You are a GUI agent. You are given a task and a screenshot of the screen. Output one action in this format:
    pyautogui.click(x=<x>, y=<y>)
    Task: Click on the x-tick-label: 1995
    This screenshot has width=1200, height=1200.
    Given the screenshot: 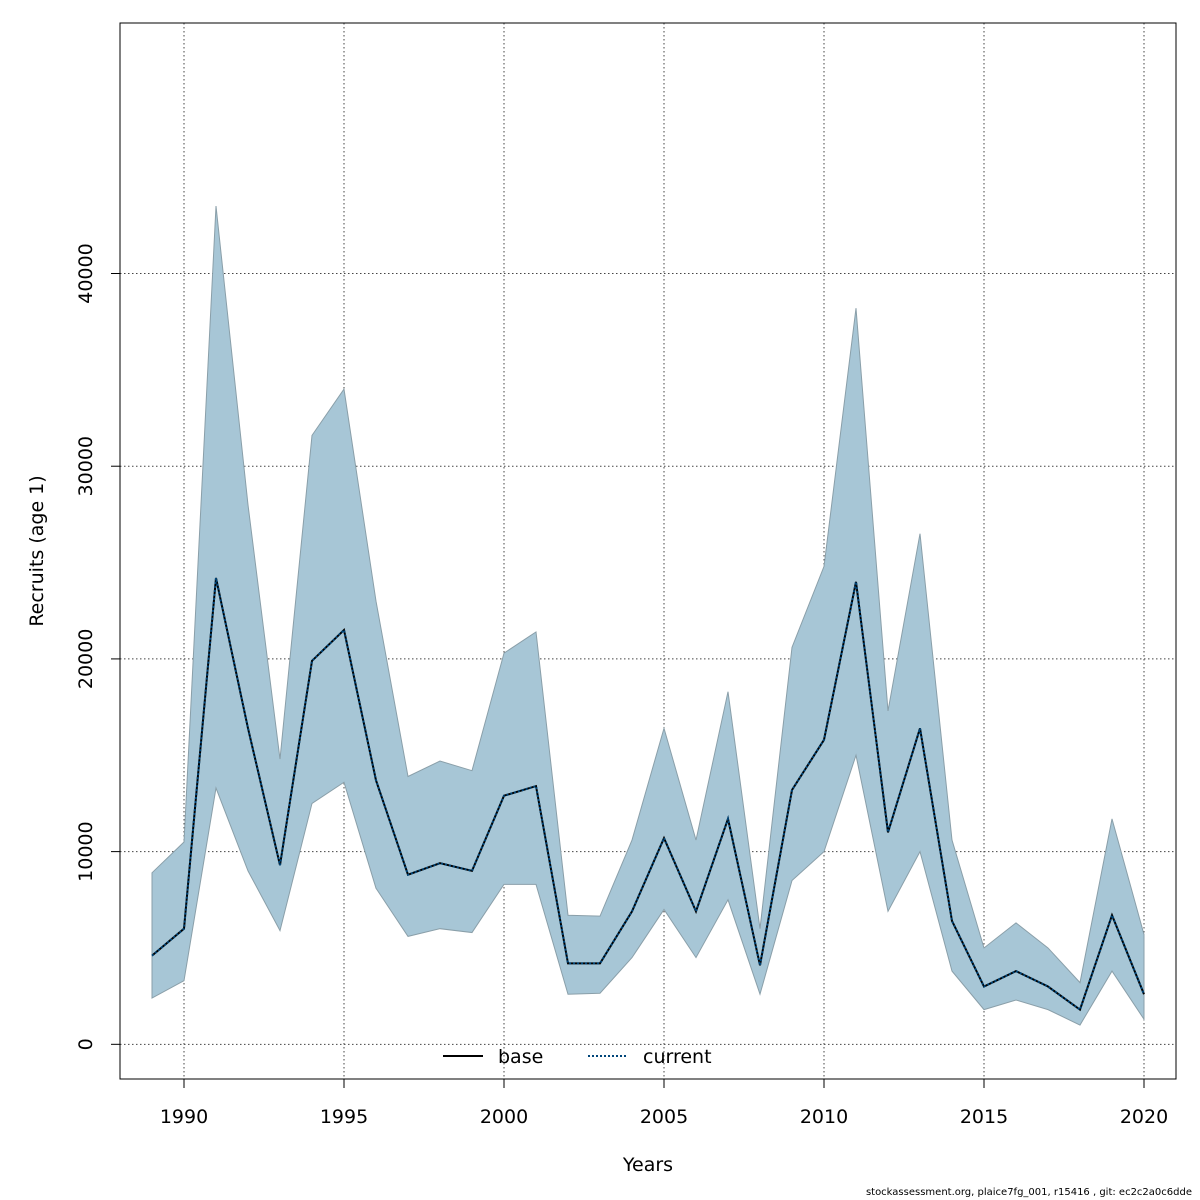 What is the action you would take?
    pyautogui.click(x=344, y=1117)
    